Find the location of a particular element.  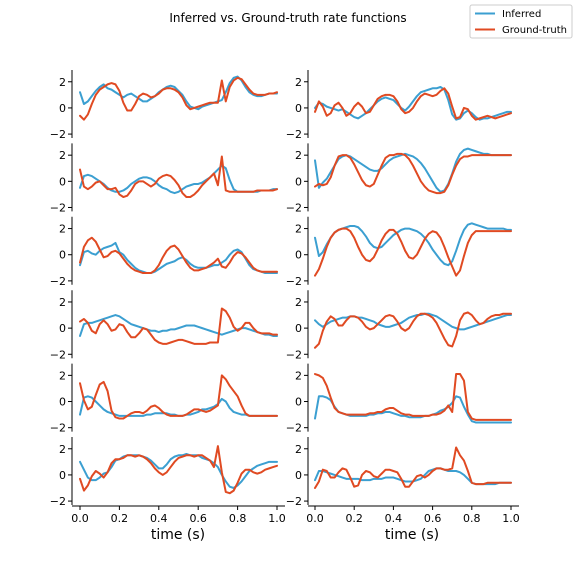

panel-r3-c2: 2 0 −2 is located at coordinates (399, 252).